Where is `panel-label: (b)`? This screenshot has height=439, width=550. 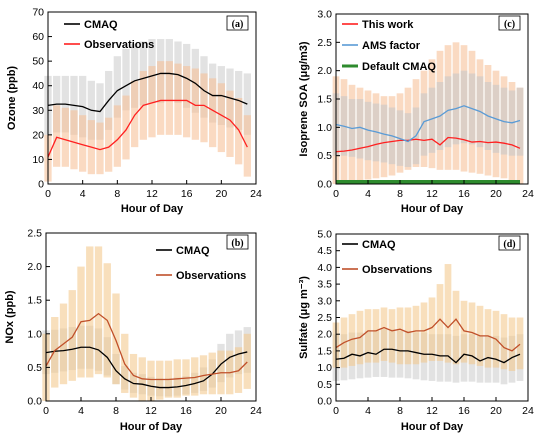
panel-label: (b) is located at coordinates (237, 243).